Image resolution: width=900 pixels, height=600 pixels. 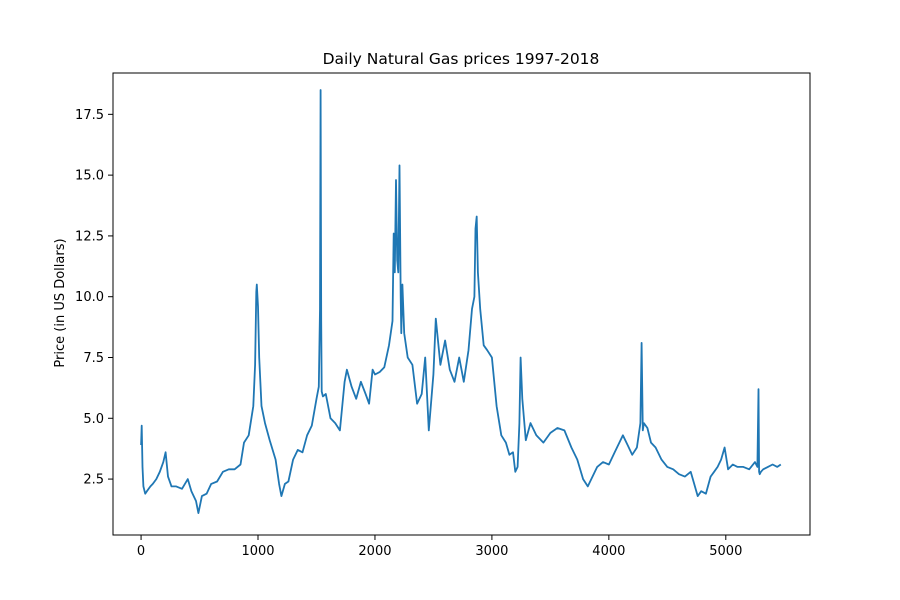 I want to click on chart-title: Daily Natural Gas prices 1997-2018, so click(x=461, y=59).